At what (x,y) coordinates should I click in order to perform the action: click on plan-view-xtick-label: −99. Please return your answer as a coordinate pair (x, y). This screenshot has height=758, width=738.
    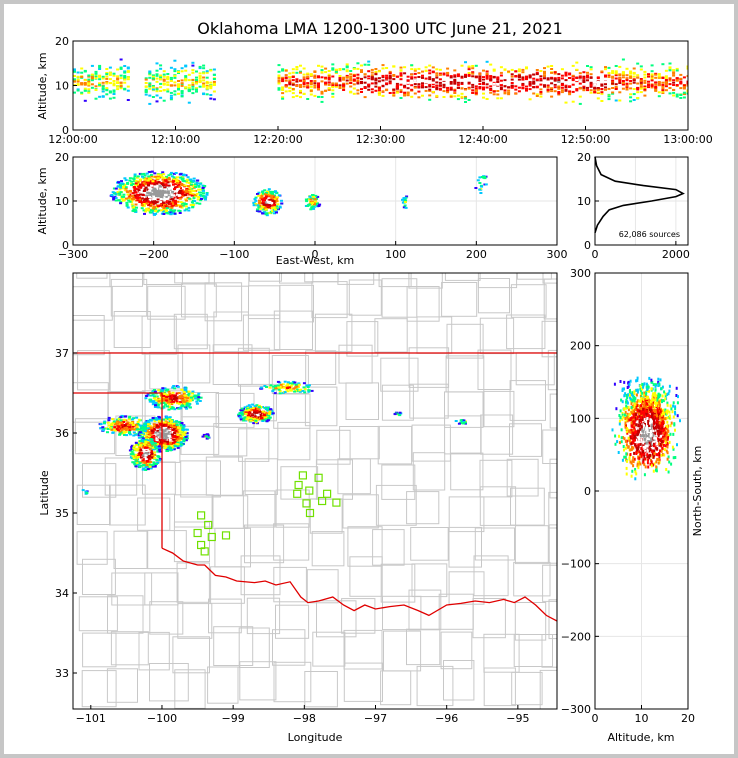
    Looking at the image, I should click on (233, 718).